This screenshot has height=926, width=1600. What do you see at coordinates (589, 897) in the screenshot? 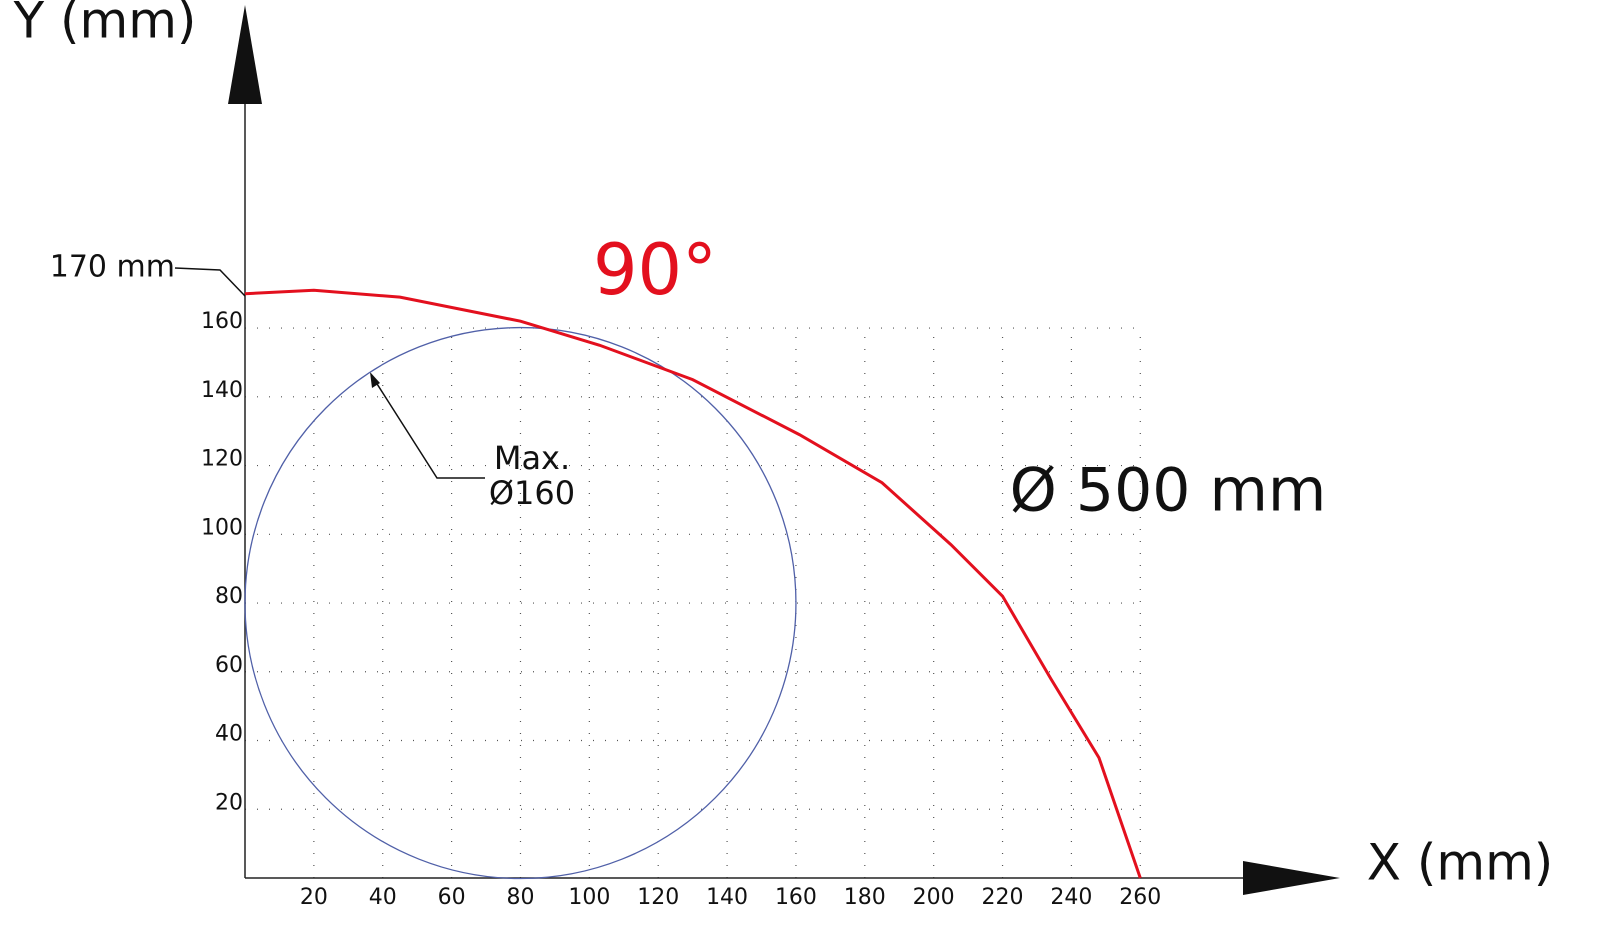
I see `x-tick-label: 100` at bounding box center [589, 897].